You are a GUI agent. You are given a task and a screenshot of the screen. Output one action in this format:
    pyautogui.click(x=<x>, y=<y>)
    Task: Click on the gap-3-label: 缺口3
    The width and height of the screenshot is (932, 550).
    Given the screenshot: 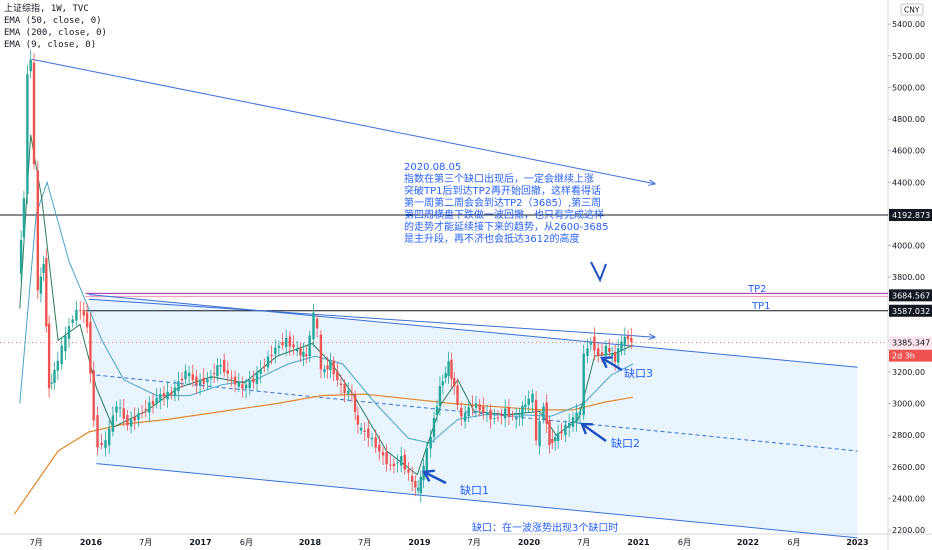 What is the action you would take?
    pyautogui.click(x=638, y=373)
    